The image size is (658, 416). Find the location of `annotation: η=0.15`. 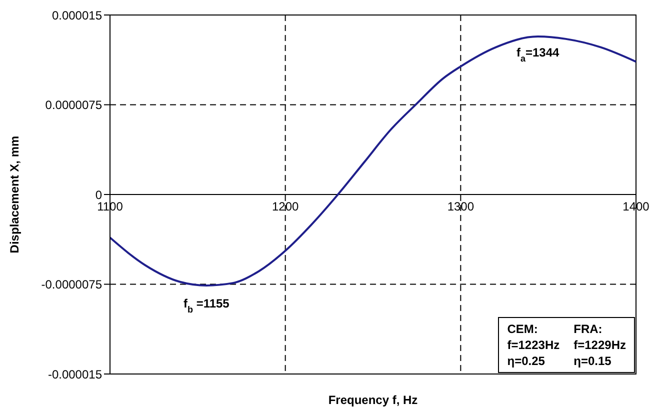

annotation: η=0.15 is located at coordinates (593, 361).